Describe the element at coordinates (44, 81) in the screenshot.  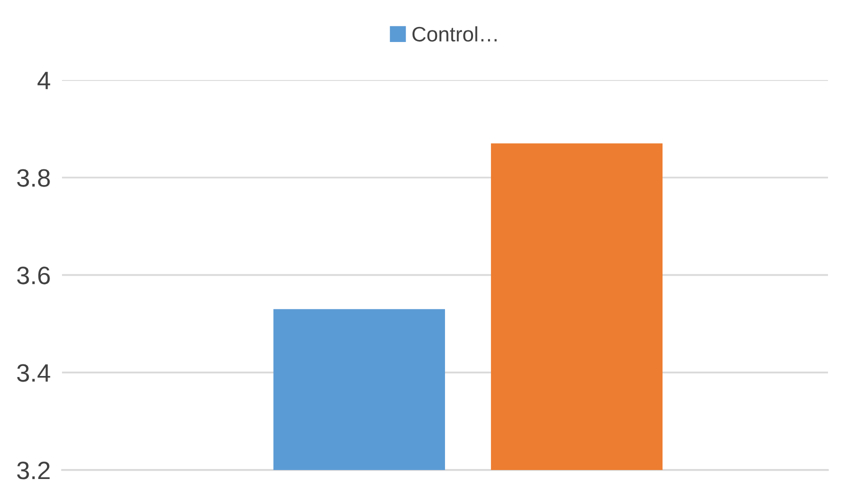
I see `y-tick-label: 4` at that location.